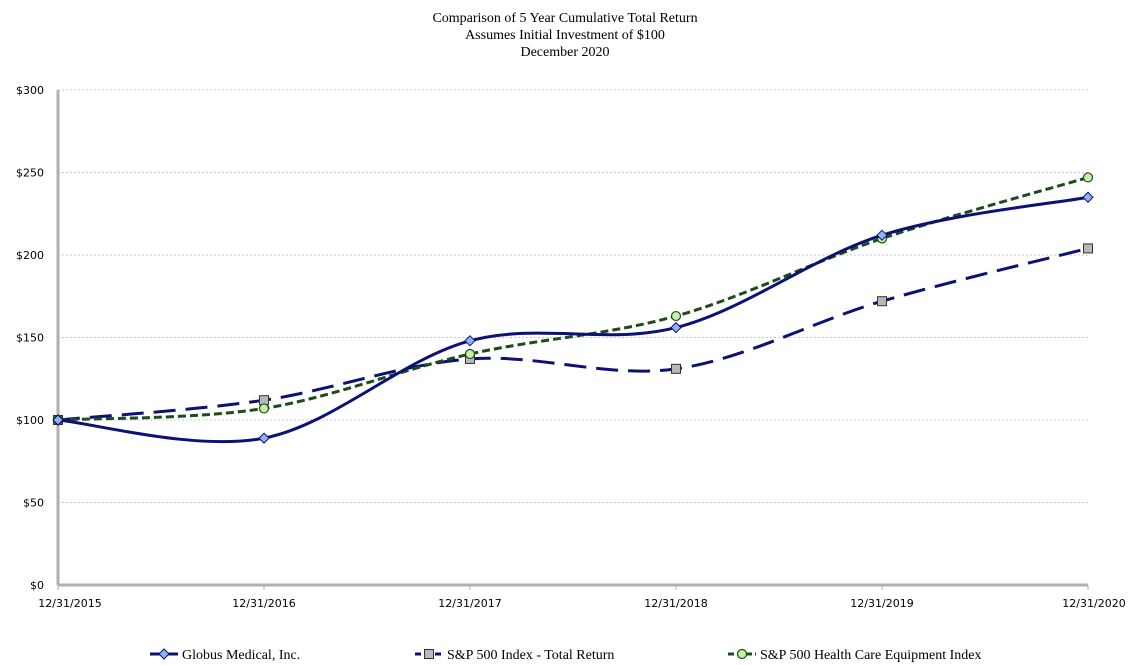  I want to click on chart-title-line-2: December 2020, so click(564, 52).